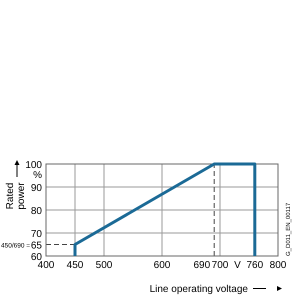 Image resolution: width=300 pixels, height=300 pixels. I want to click on y-tick-label: 90, so click(36, 188).